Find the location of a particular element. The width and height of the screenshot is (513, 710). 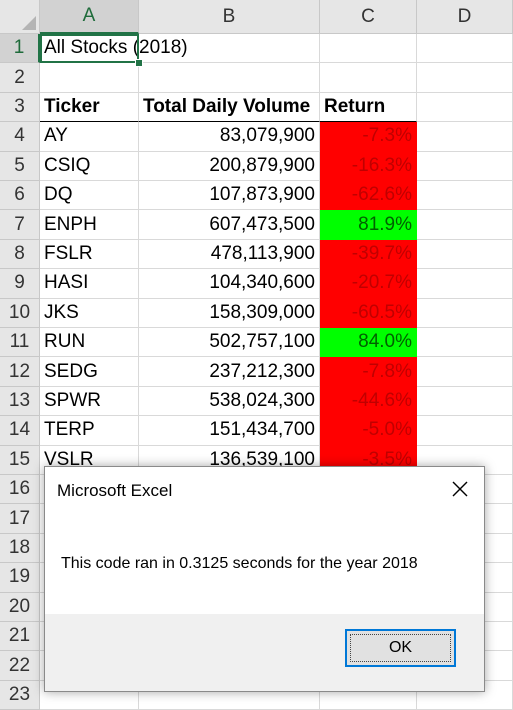

ticker-cell: TERP is located at coordinates (89, 431).